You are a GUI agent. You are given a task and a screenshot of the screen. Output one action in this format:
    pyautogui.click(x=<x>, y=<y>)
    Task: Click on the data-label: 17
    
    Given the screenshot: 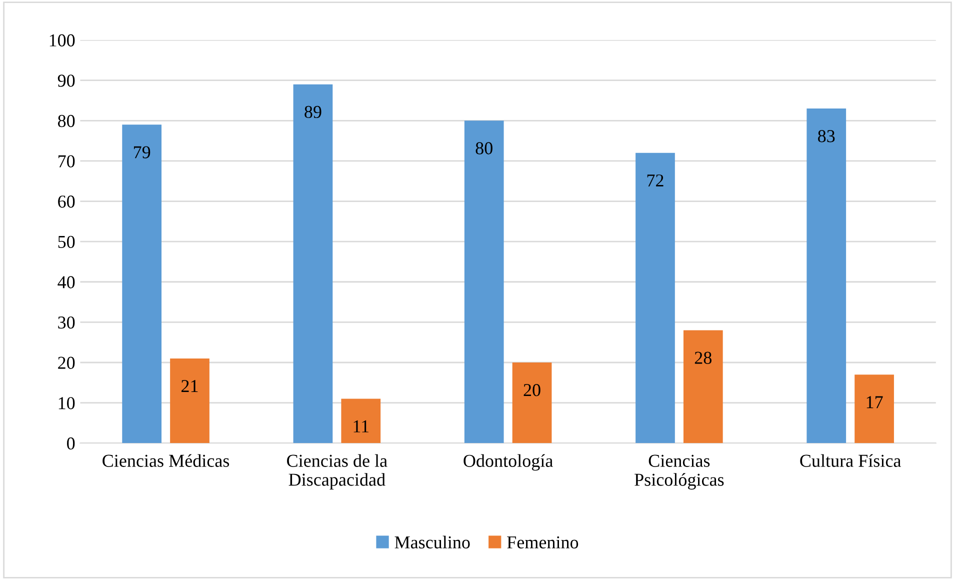 What is the action you would take?
    pyautogui.click(x=874, y=402)
    